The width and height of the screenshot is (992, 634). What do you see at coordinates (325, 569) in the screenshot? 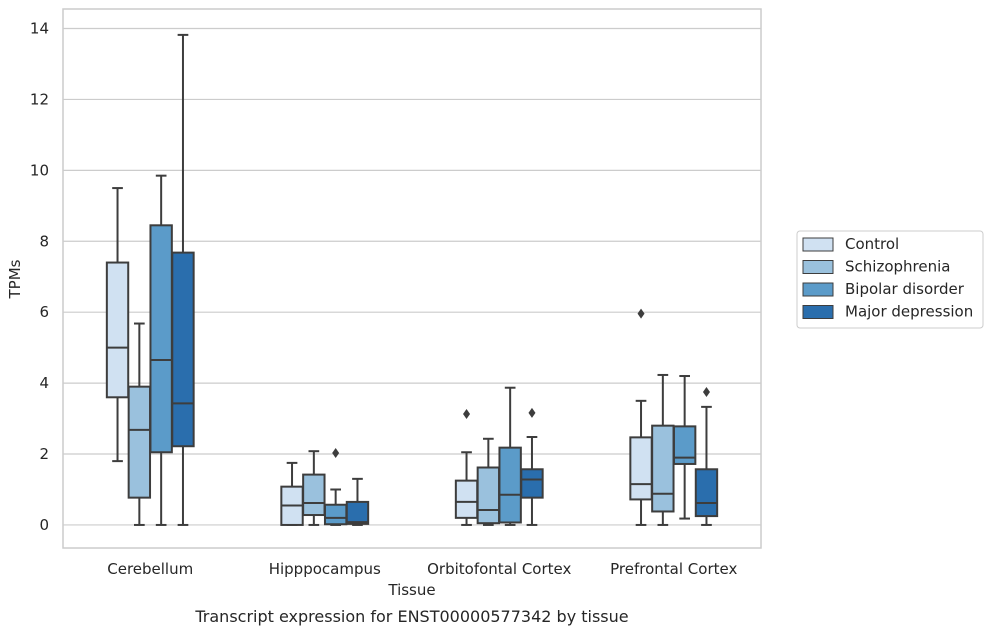
I see `x-tick-label: Hipppocampus` at bounding box center [325, 569].